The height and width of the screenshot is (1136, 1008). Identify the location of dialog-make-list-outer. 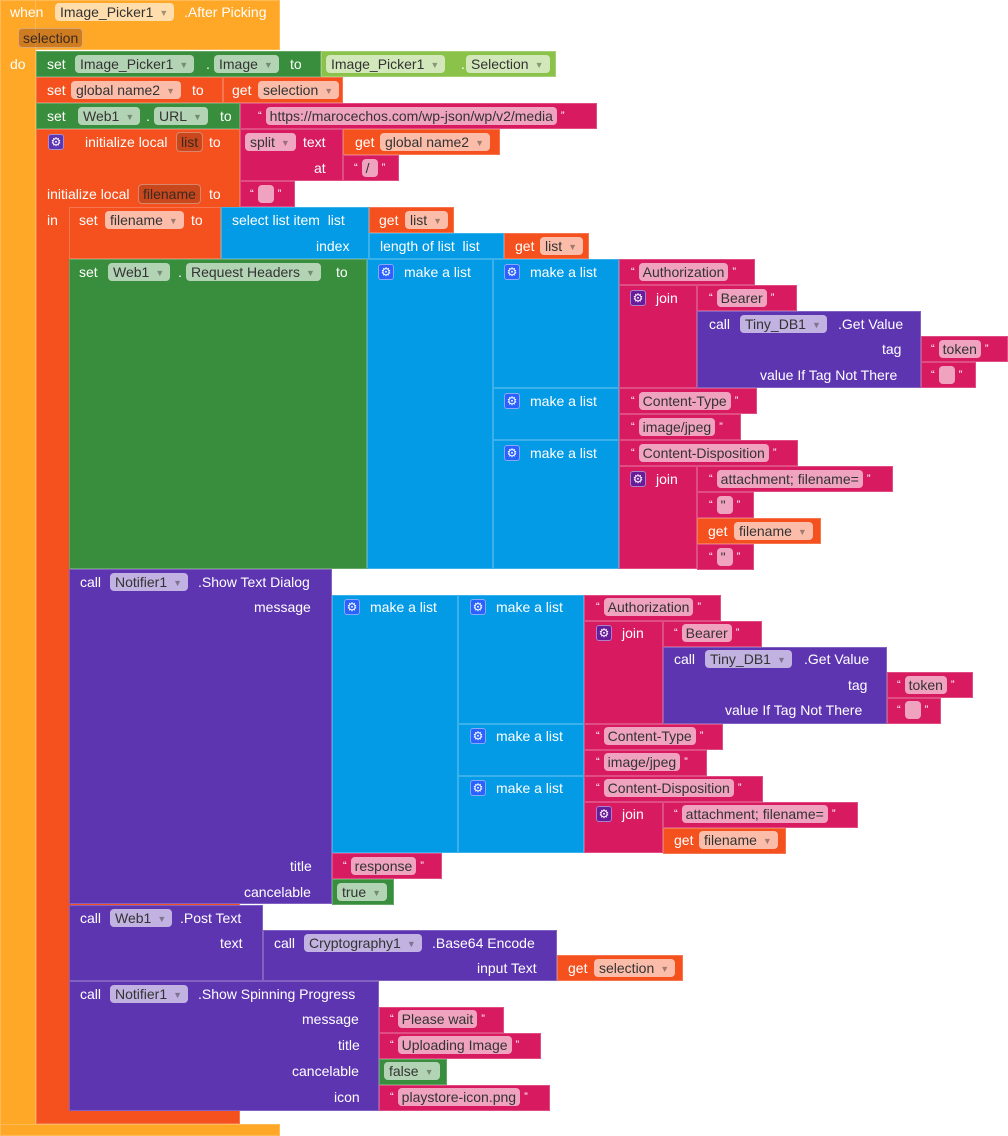
(395, 724).